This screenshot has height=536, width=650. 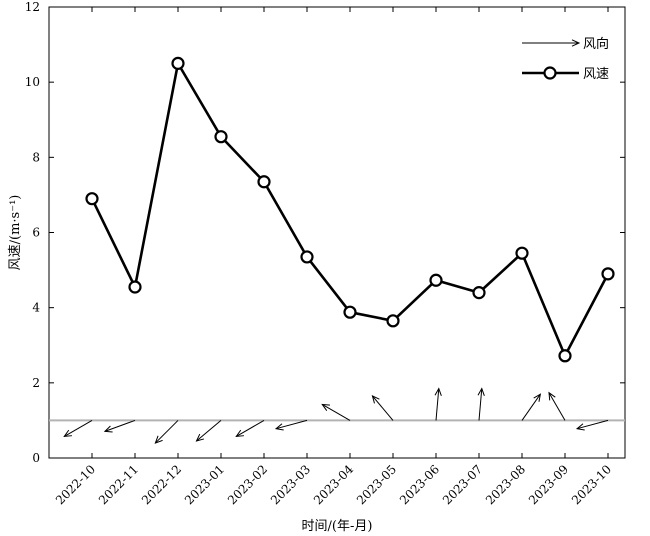 I want to click on y-tick-label: 4, so click(x=36, y=308).